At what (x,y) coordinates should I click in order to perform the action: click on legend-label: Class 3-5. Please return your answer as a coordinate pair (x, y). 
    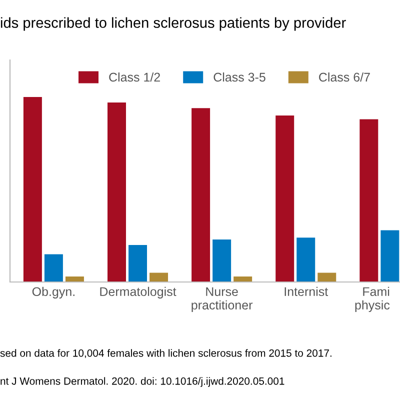
    Looking at the image, I should click on (240, 77).